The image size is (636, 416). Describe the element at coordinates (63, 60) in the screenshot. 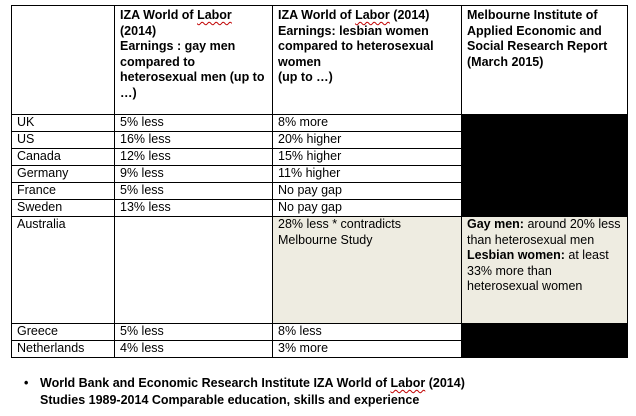

I see `header-empty-cell` at that location.